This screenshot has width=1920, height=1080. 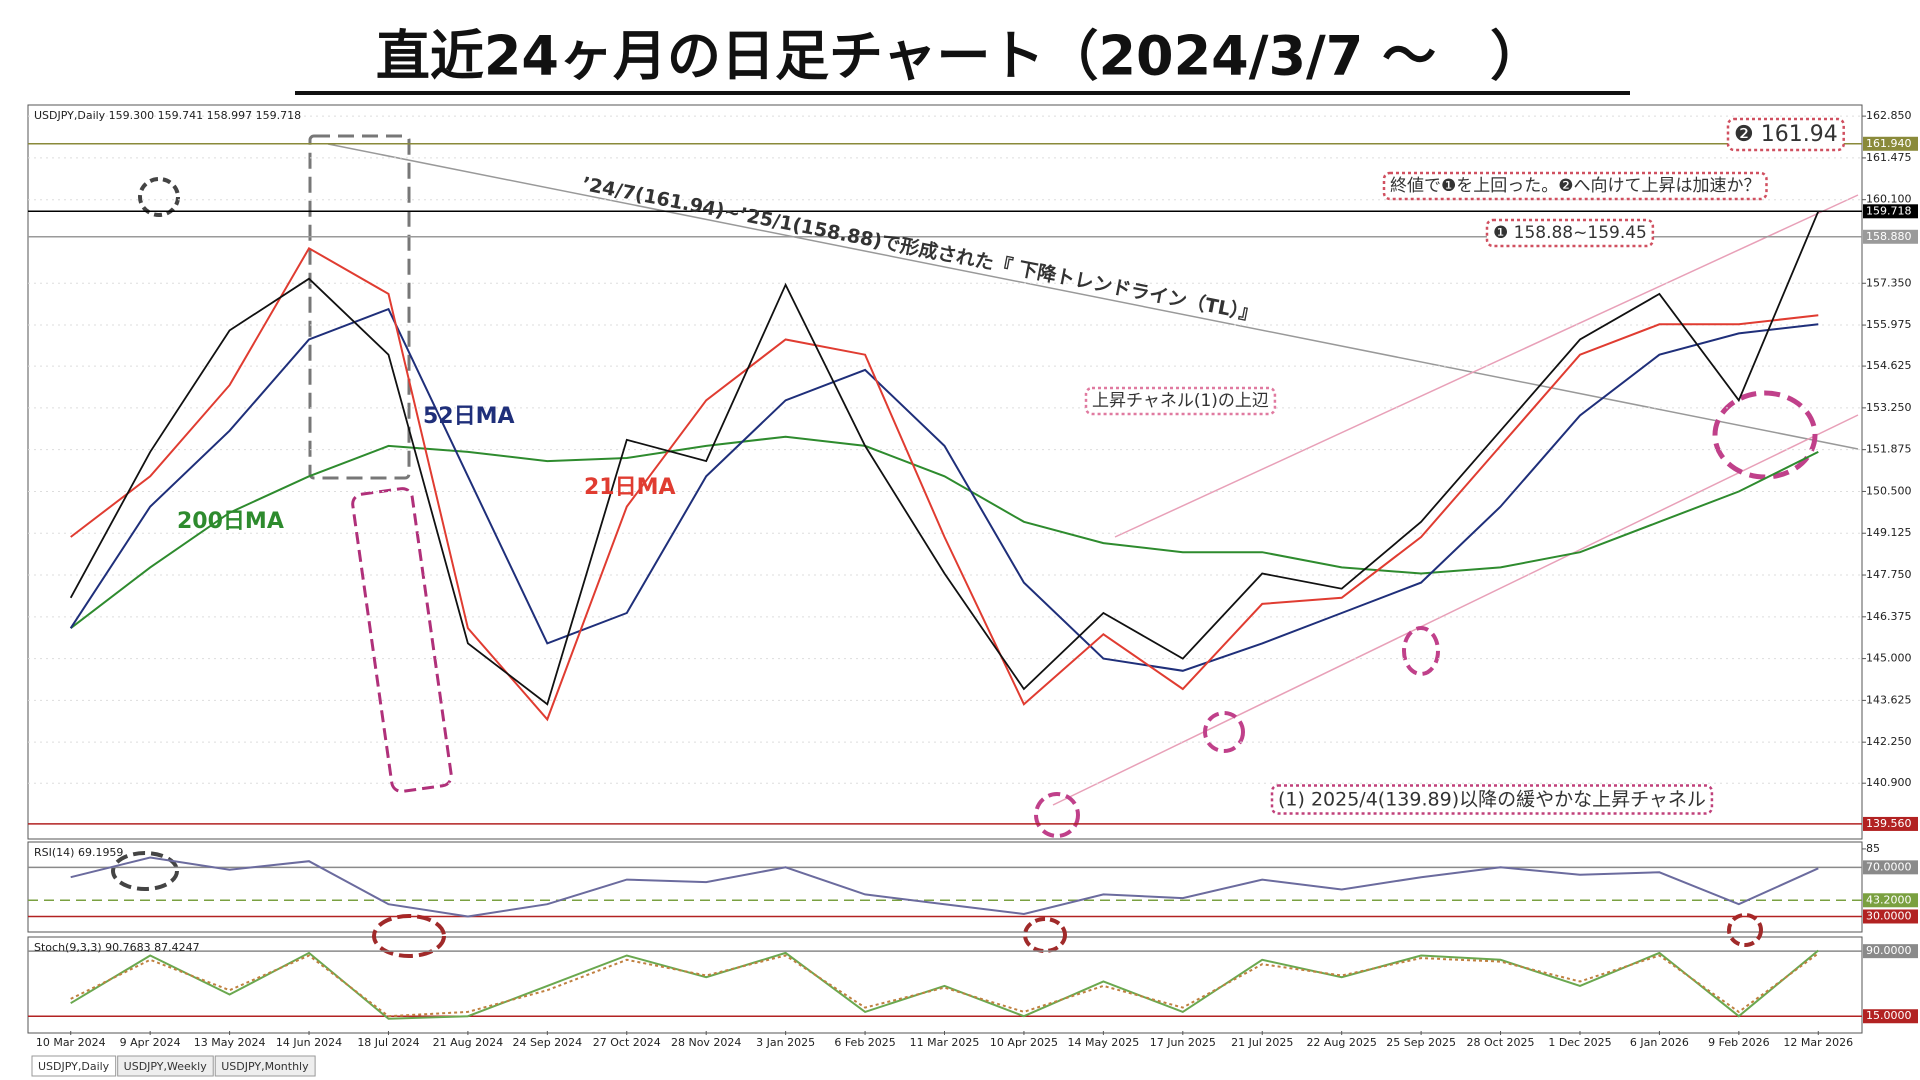 What do you see at coordinates (864, 1042) in the screenshot?
I see `x-tick-label: 6 Feb 2025` at bounding box center [864, 1042].